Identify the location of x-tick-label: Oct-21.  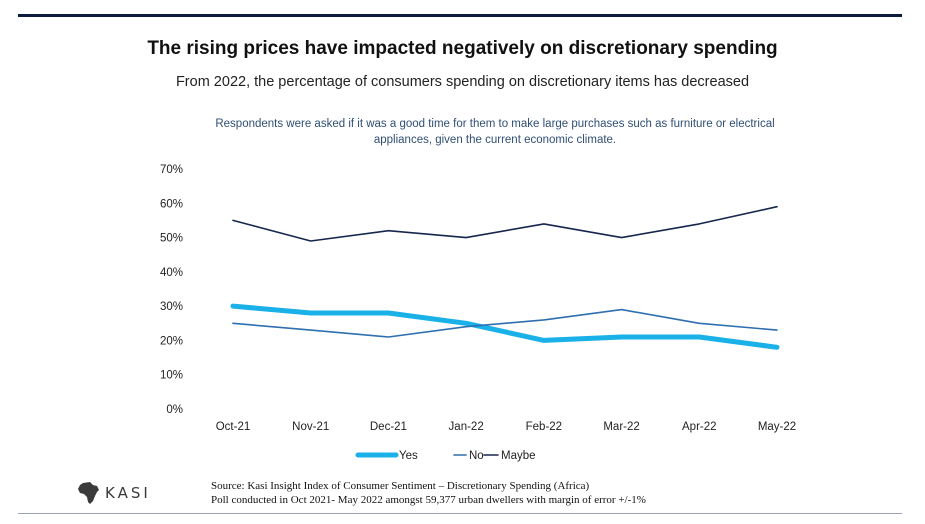
(233, 427).